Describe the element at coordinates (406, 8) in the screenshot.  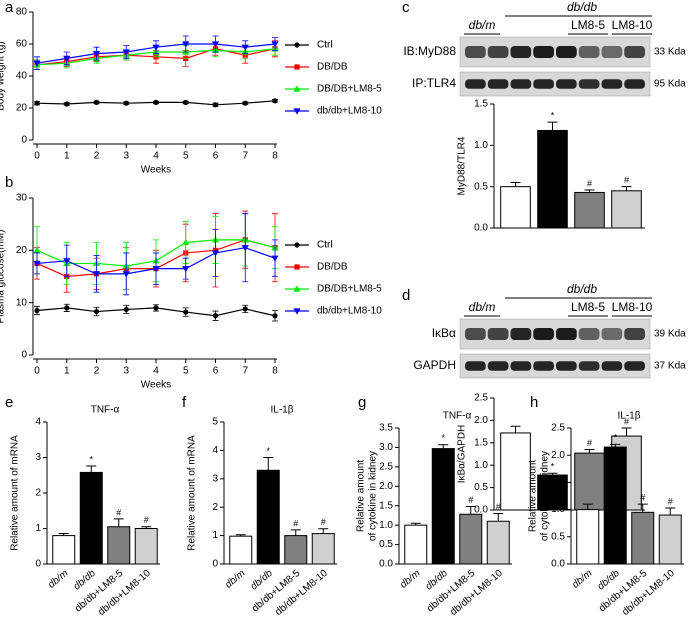
I see `panel-label: c` at that location.